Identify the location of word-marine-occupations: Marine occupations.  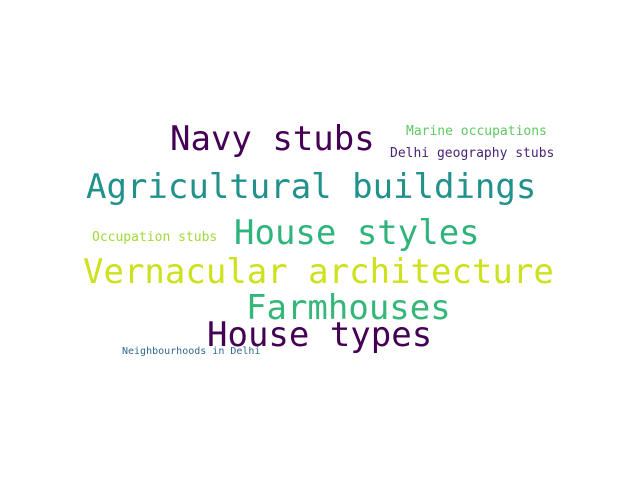
(476, 131).